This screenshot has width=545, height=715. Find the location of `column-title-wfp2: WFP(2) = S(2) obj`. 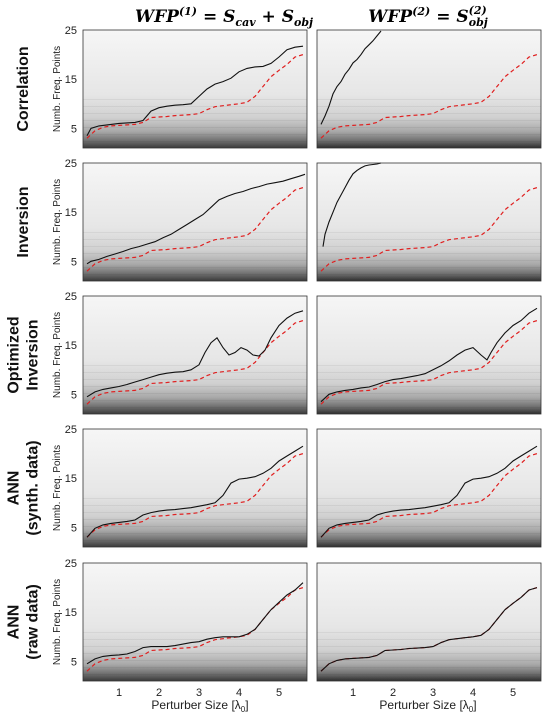

column-title-wfp2: WFP(2) = S(2) obj is located at coordinates (428, 16).